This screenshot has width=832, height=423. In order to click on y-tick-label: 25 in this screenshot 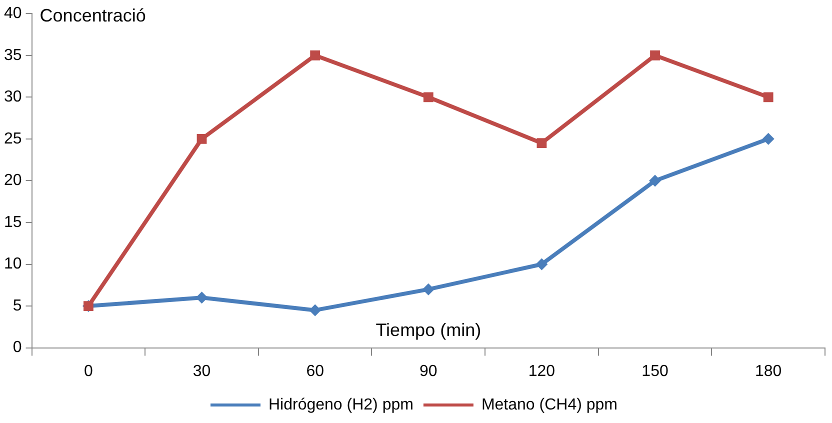, I will do `click(13, 139)`.